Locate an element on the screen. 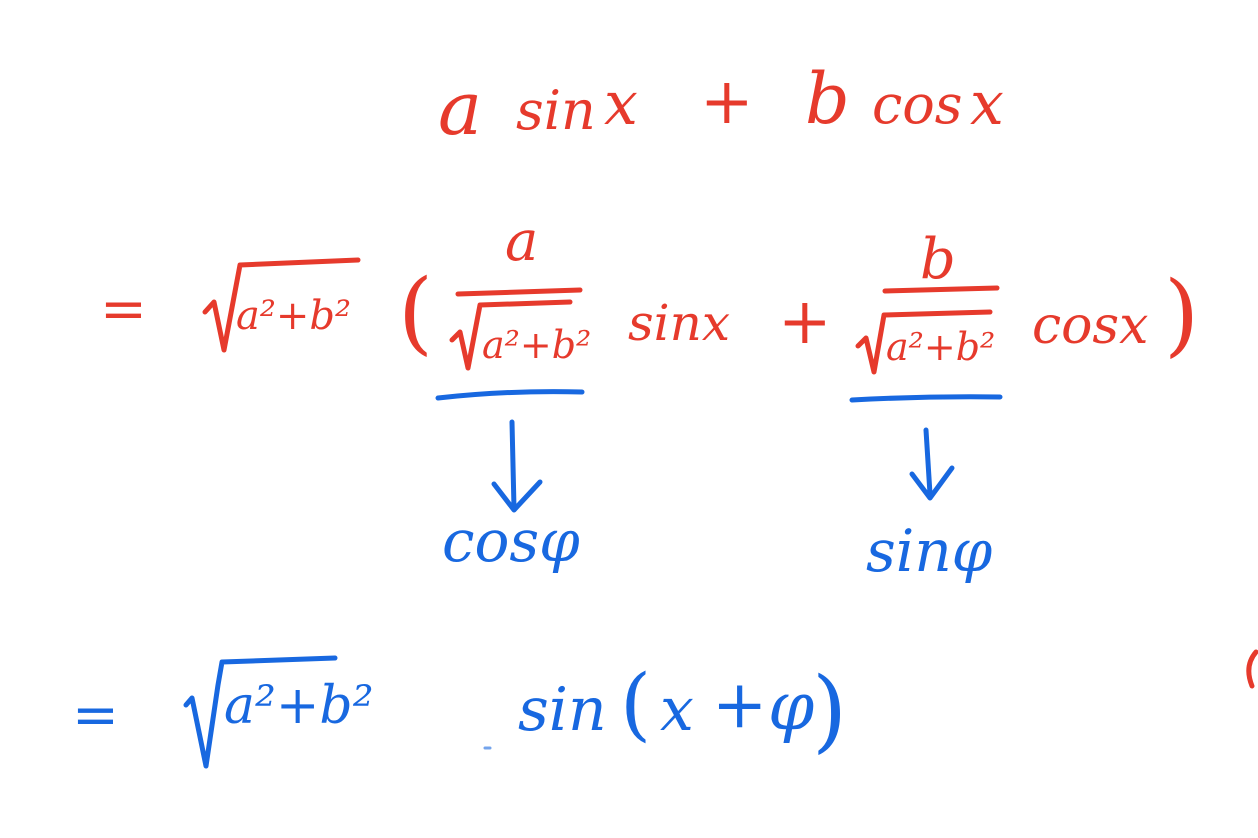  line3-phi: φ is located at coordinates (791, 706).